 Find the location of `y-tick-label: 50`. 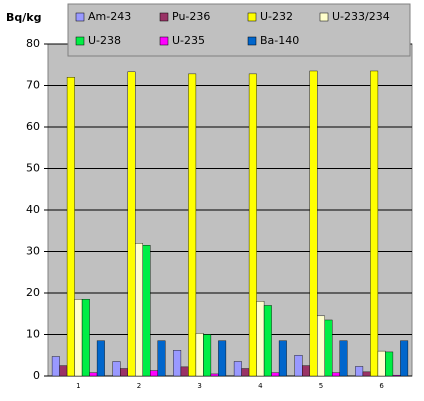

y-tick-label: 50 is located at coordinates (33, 168).